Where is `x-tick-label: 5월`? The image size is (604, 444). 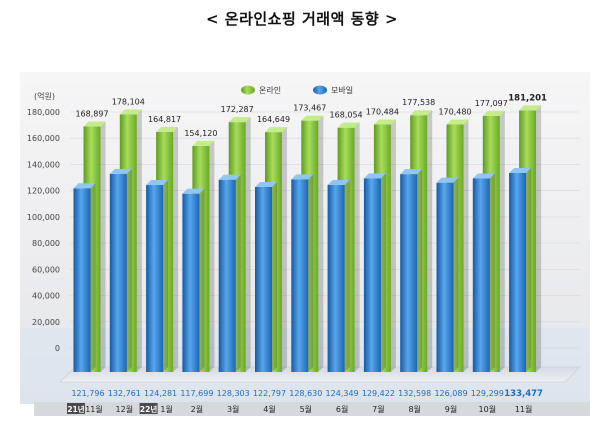 x-tick-label: 5월 is located at coordinates (306, 409).